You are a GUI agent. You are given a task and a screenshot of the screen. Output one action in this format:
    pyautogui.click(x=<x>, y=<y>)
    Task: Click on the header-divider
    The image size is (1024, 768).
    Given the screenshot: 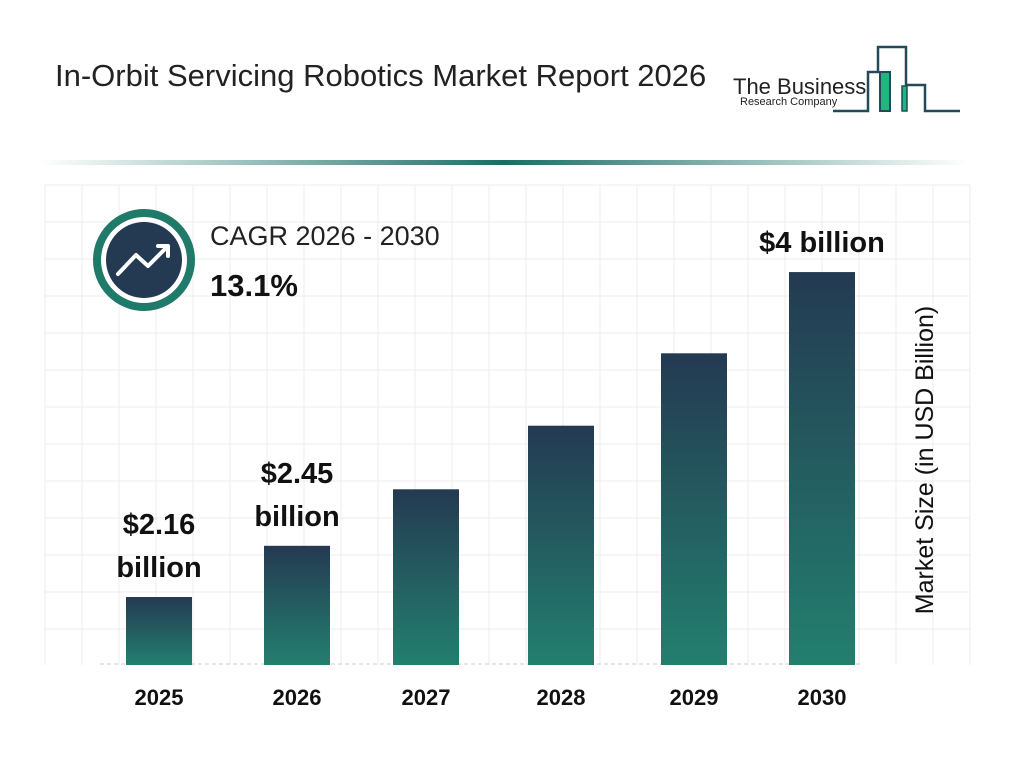 What is the action you would take?
    pyautogui.click(x=505, y=162)
    